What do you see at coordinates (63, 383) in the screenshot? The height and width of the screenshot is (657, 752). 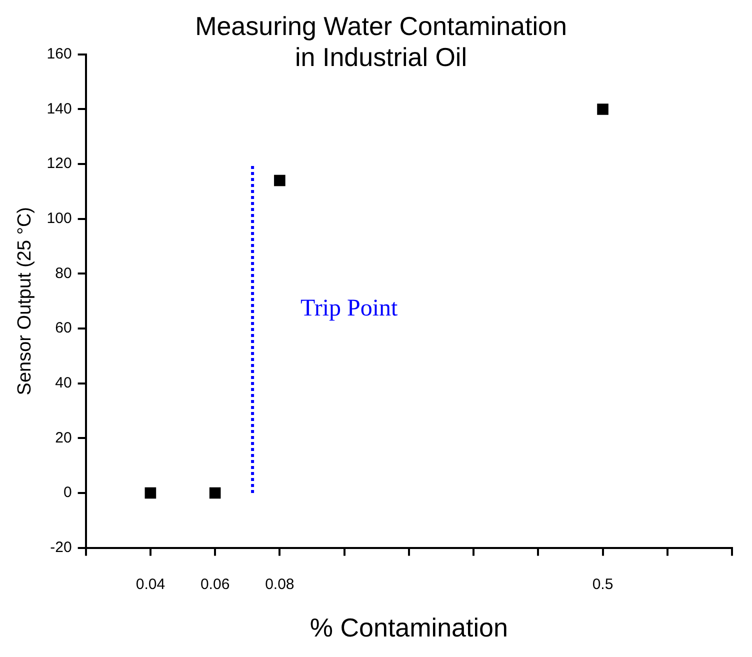 I see `y-tick-label: 40` at bounding box center [63, 383].